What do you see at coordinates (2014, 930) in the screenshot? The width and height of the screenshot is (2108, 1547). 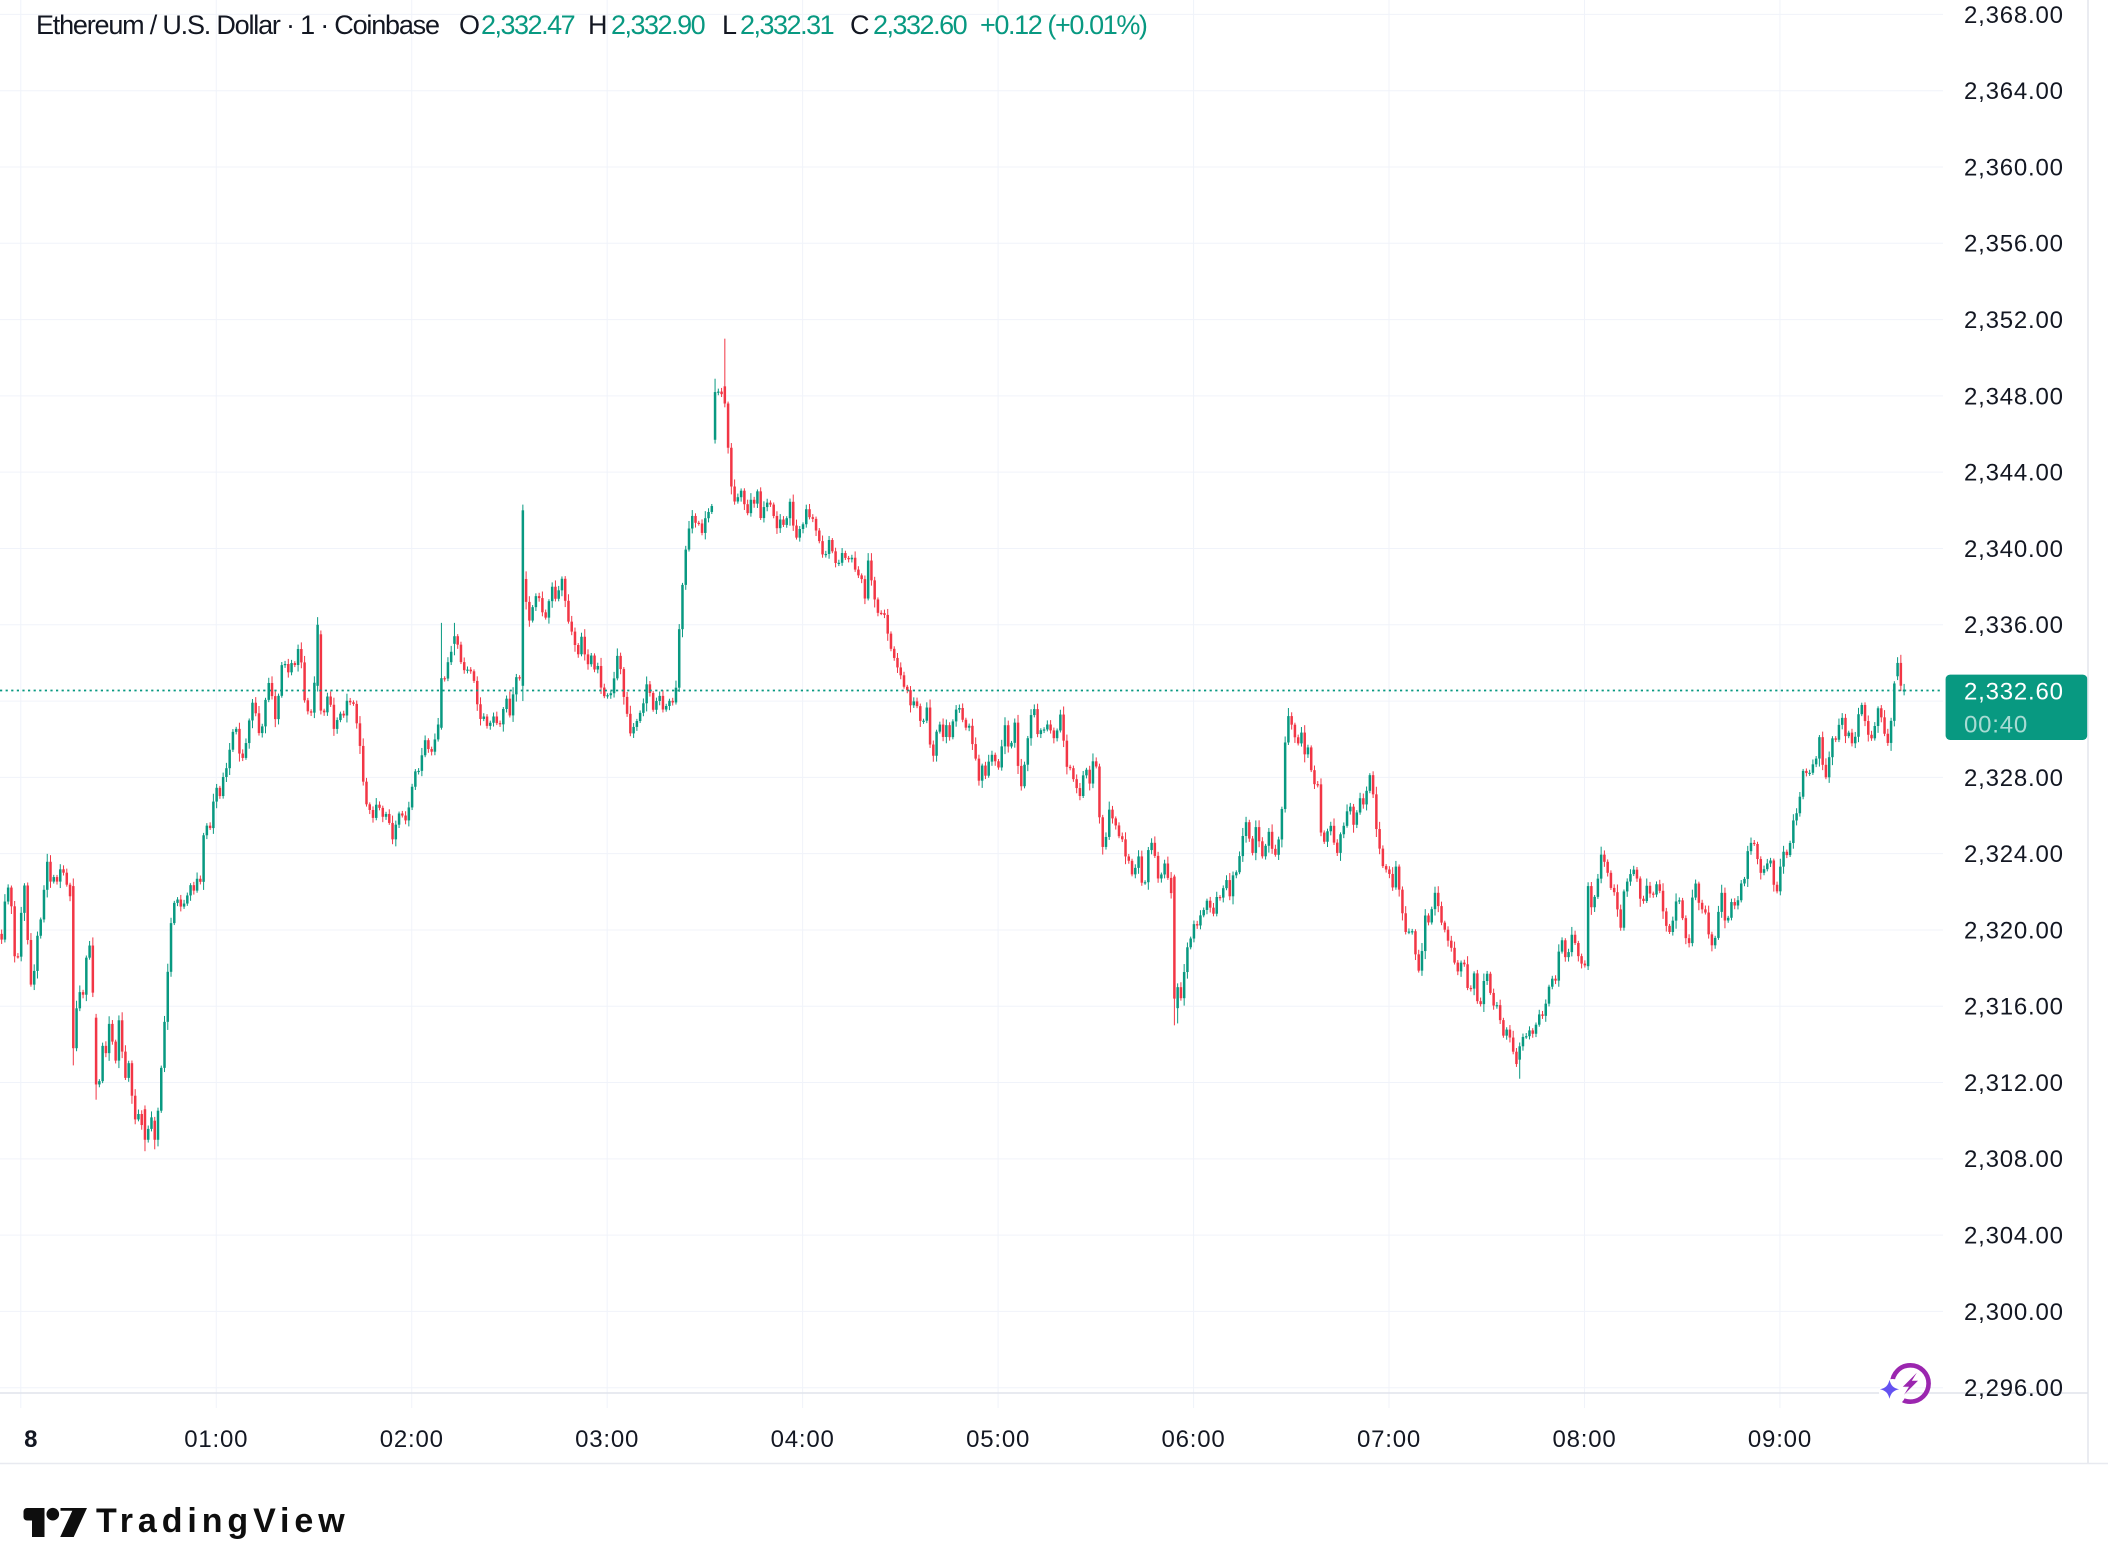 I see `svg-text: 2,320.00` at bounding box center [2014, 930].